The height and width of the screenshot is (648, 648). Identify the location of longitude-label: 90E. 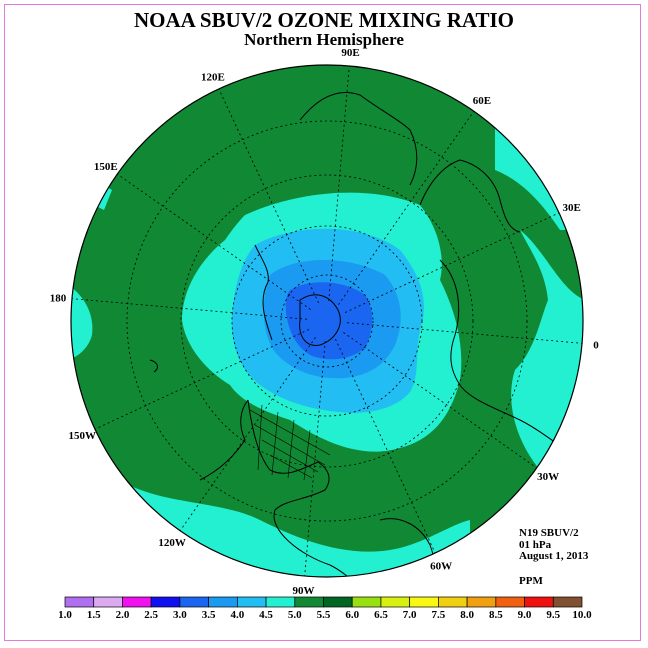
(350, 53).